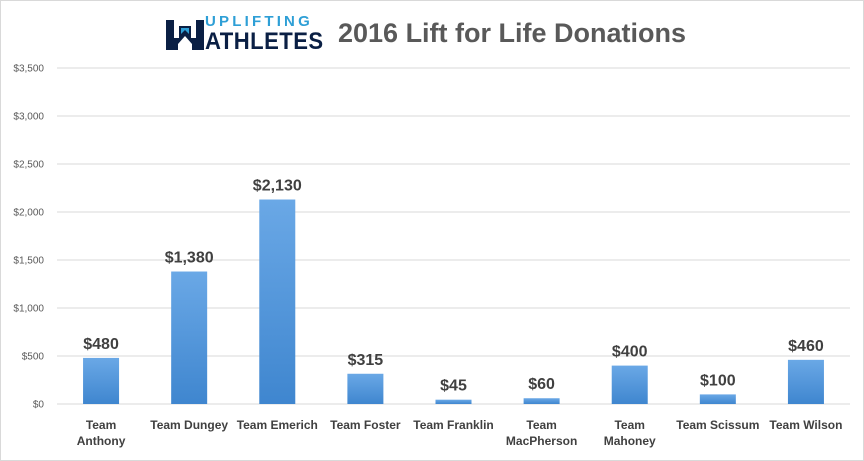 The width and height of the screenshot is (864, 461). What do you see at coordinates (366, 360) in the screenshot?
I see `data-label: $315` at bounding box center [366, 360].